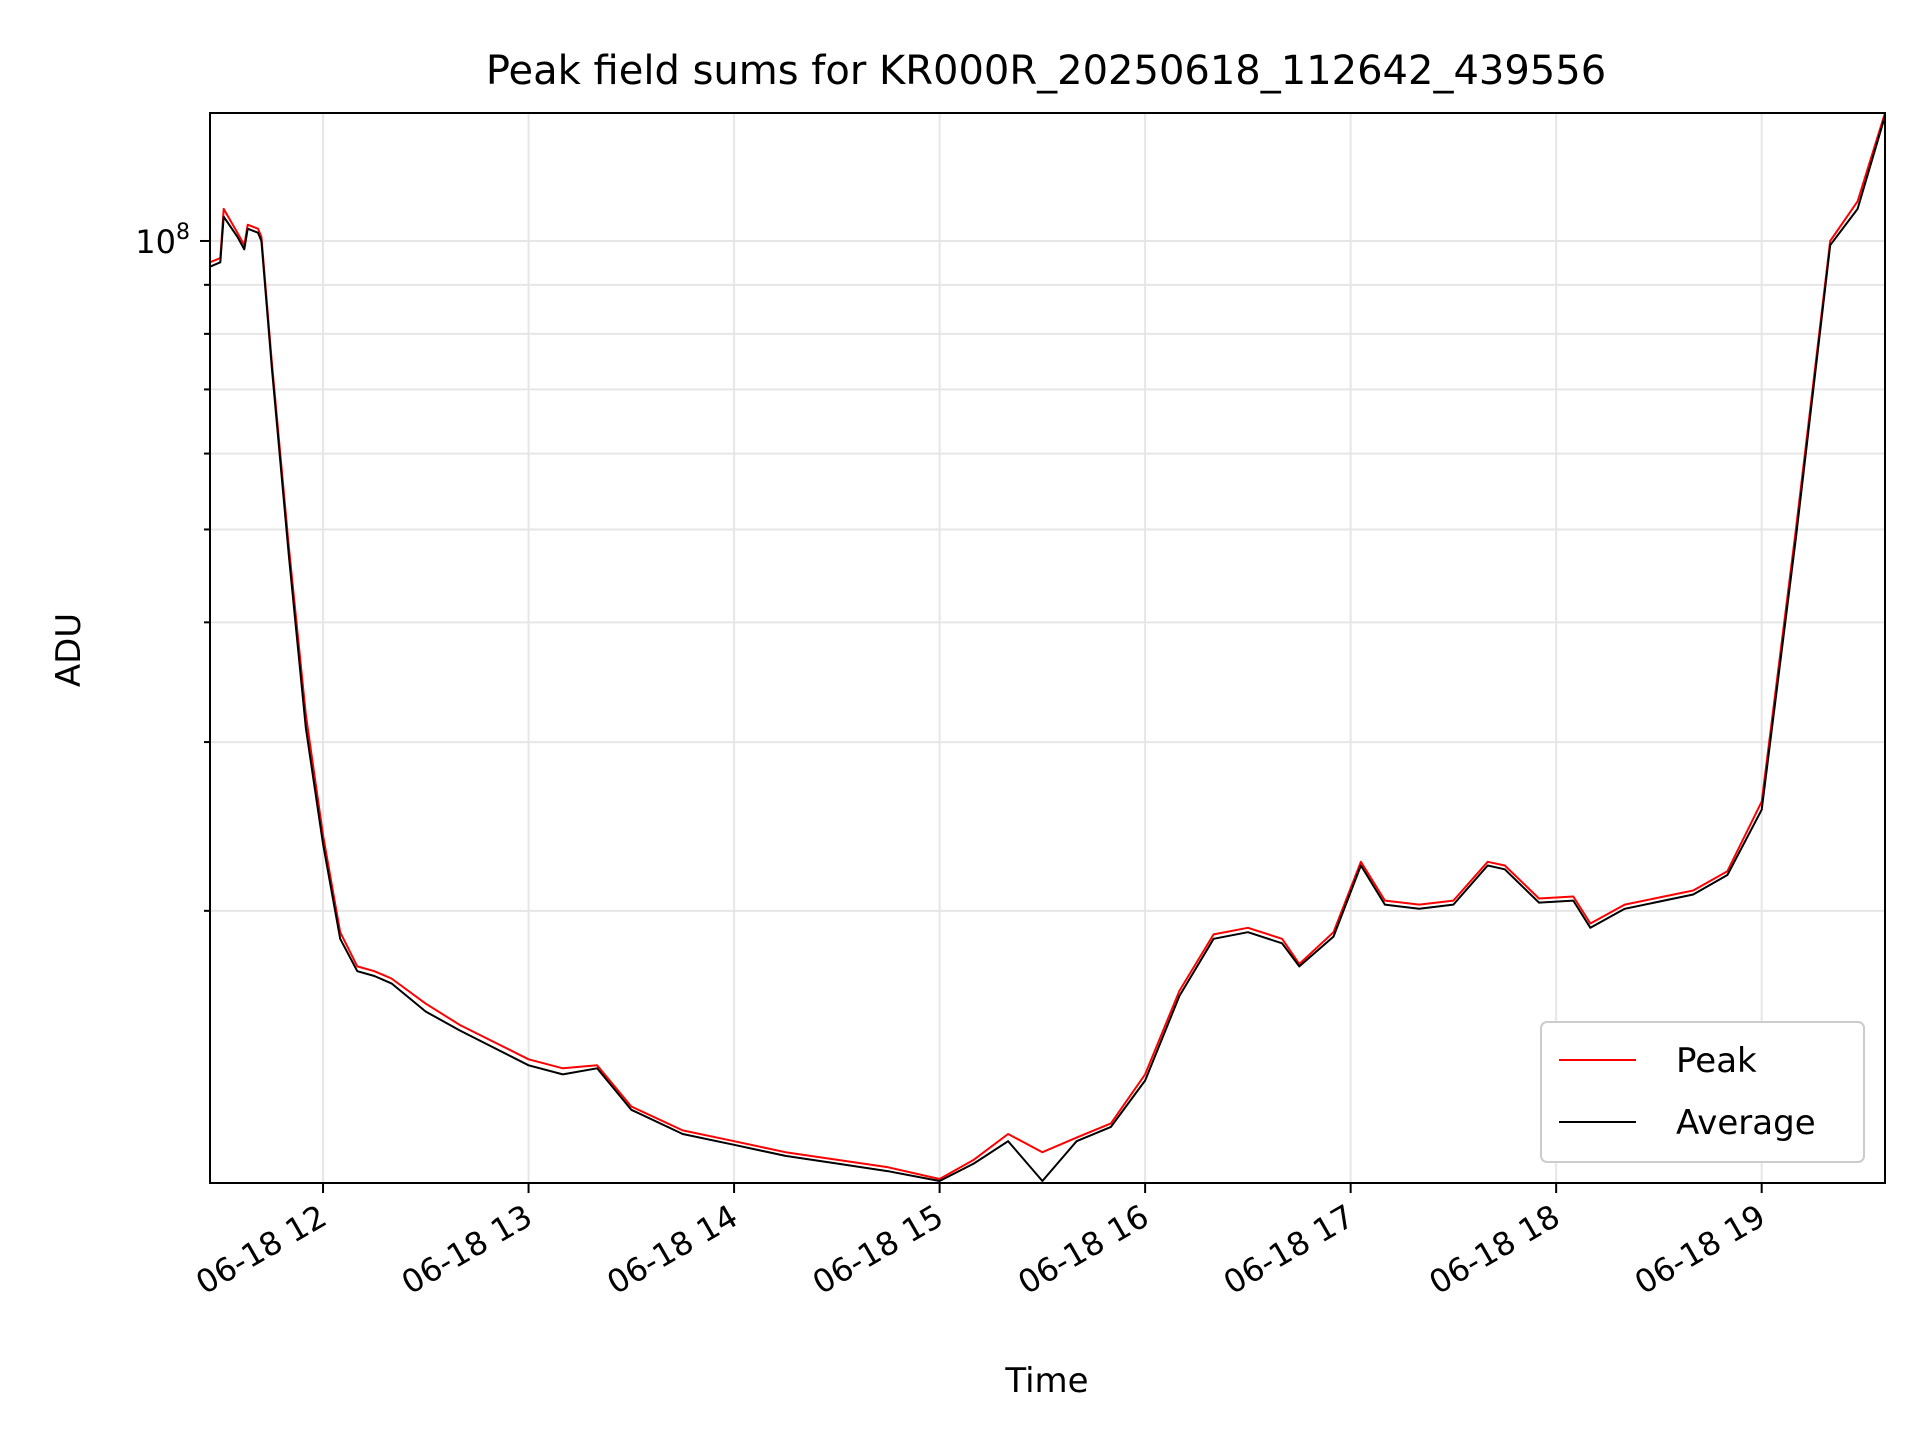  What do you see at coordinates (183, 232) in the screenshot?
I see `y-tick-exponent: 8` at bounding box center [183, 232].